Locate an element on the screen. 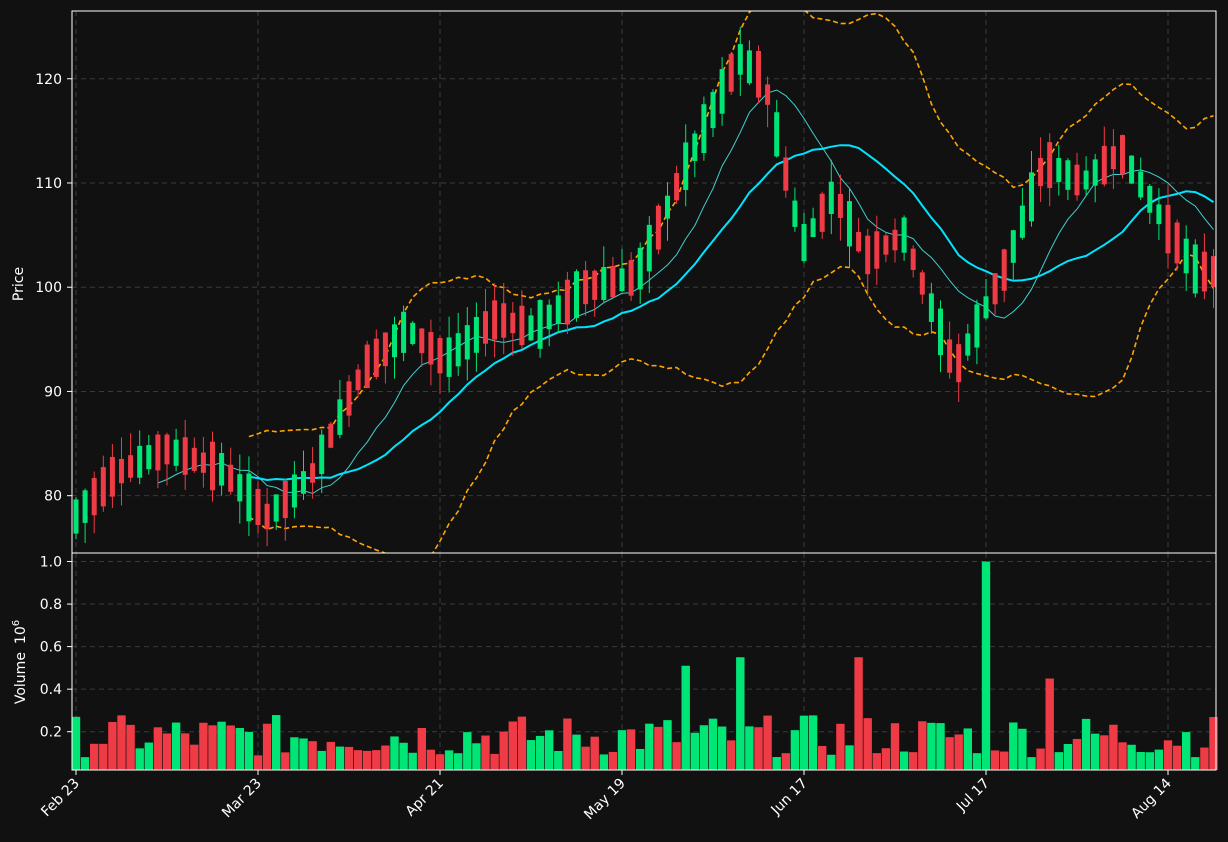 The width and height of the screenshot is (1228, 842). volume-tick-label: 0.8 is located at coordinates (51, 605).